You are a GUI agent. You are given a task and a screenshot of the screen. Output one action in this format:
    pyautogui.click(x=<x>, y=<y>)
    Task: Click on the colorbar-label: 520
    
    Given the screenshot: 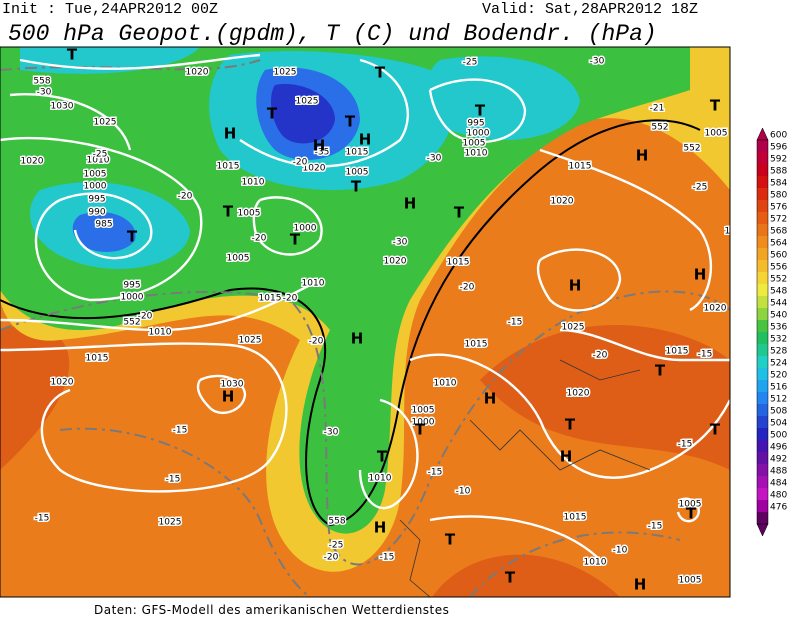 What is the action you would take?
    pyautogui.click(x=778, y=376)
    